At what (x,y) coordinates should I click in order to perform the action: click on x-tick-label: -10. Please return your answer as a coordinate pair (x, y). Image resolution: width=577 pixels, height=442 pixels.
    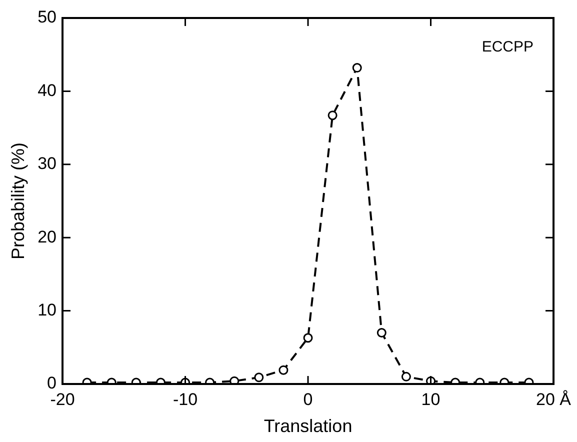
    Looking at the image, I should click on (185, 399).